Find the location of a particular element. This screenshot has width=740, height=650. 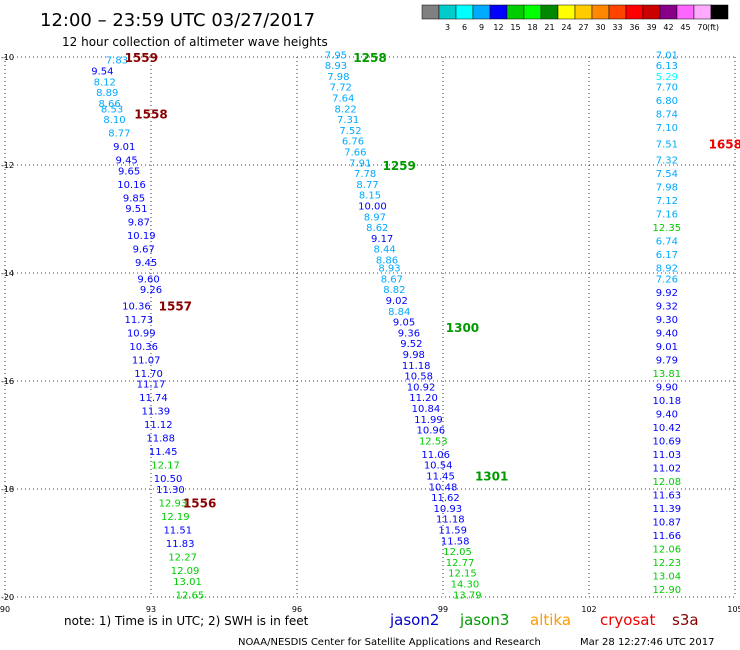

wave-height-value: 10.58 is located at coordinates (418, 377).